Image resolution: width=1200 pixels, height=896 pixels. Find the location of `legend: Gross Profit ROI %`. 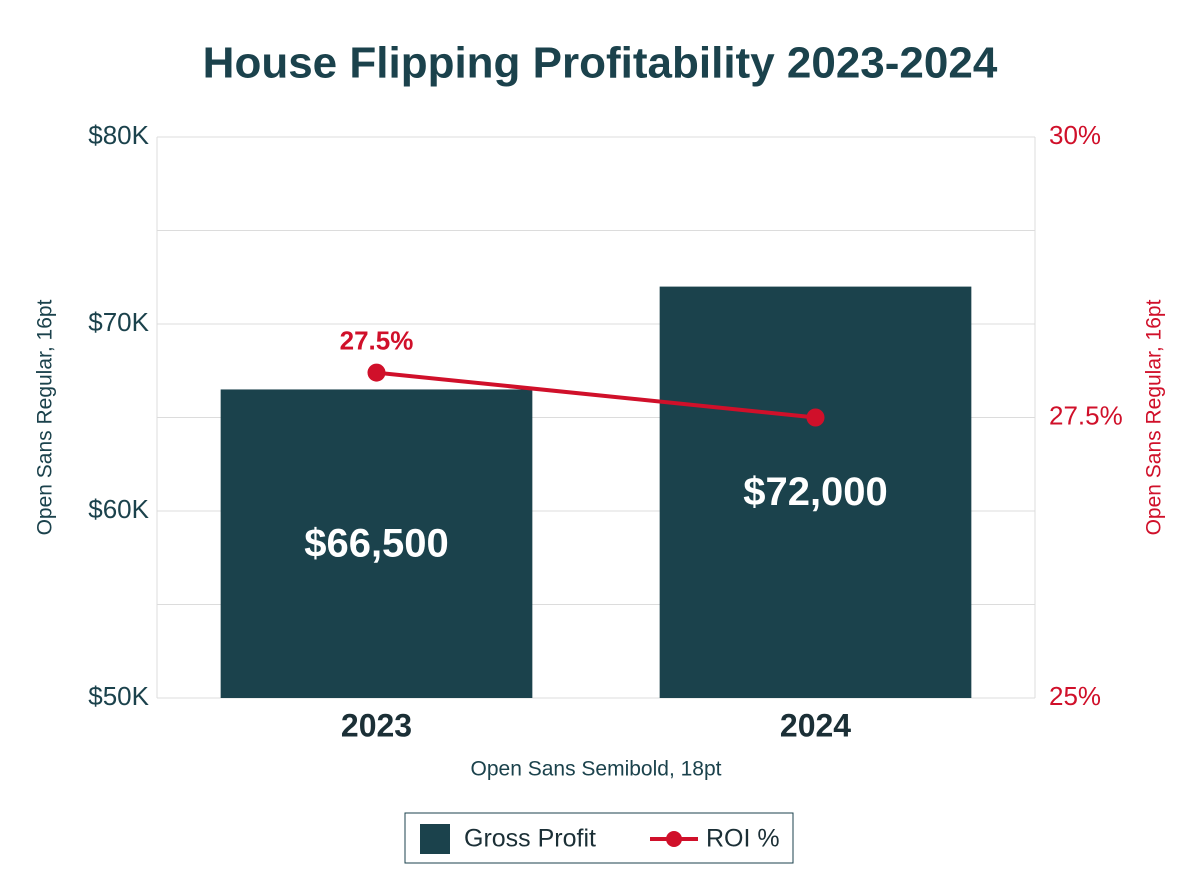

legend: Gross Profit ROI % is located at coordinates (599, 838).